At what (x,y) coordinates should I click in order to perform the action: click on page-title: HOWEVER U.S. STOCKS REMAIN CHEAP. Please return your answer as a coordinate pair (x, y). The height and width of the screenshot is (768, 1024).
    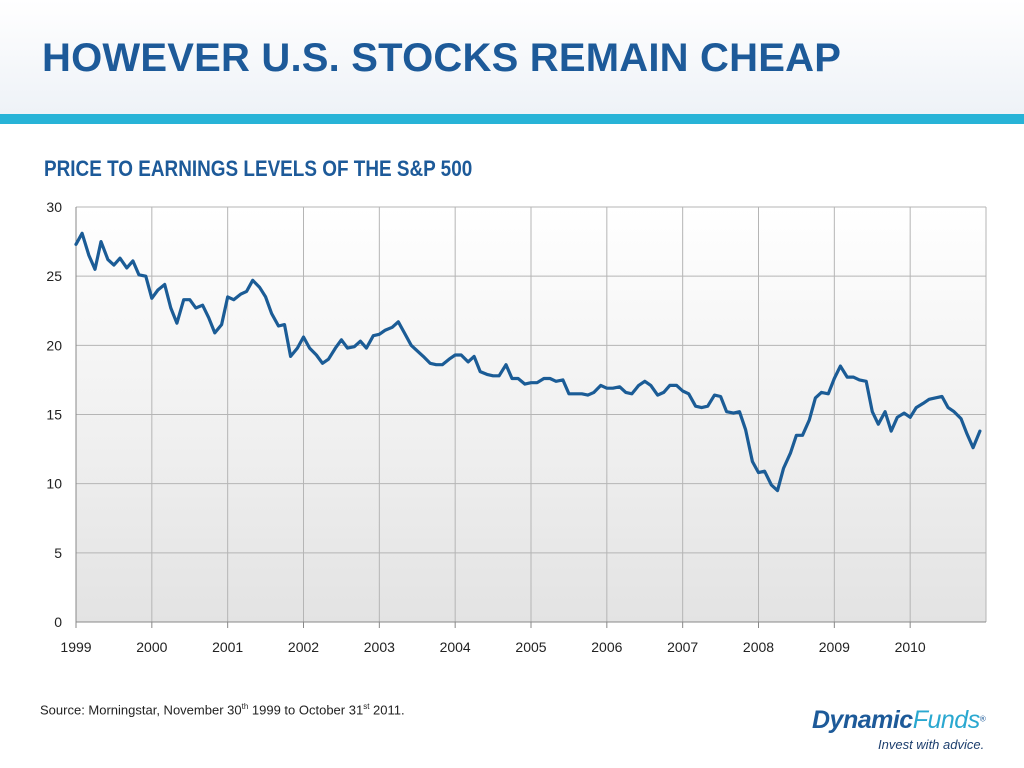
    Looking at the image, I should click on (442, 58).